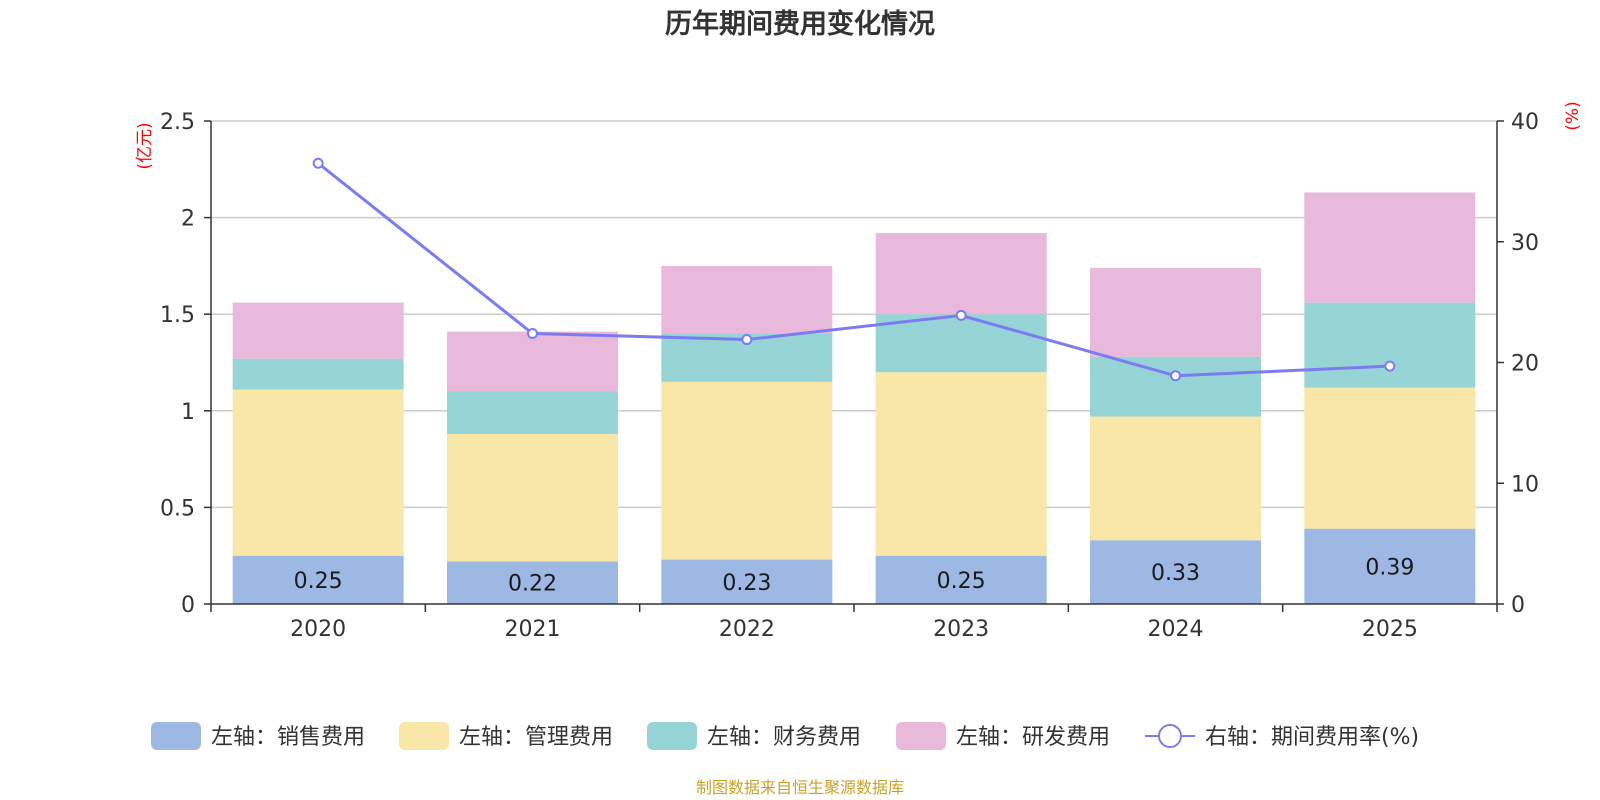 This screenshot has height=800, width=1600. I want to click on left-axis-unit: (亿元), so click(145, 145).